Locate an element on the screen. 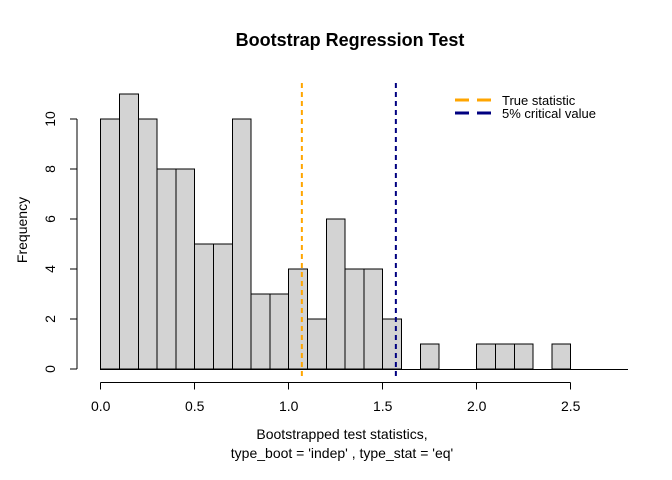  y-tick-label: 6 is located at coordinates (50, 219).